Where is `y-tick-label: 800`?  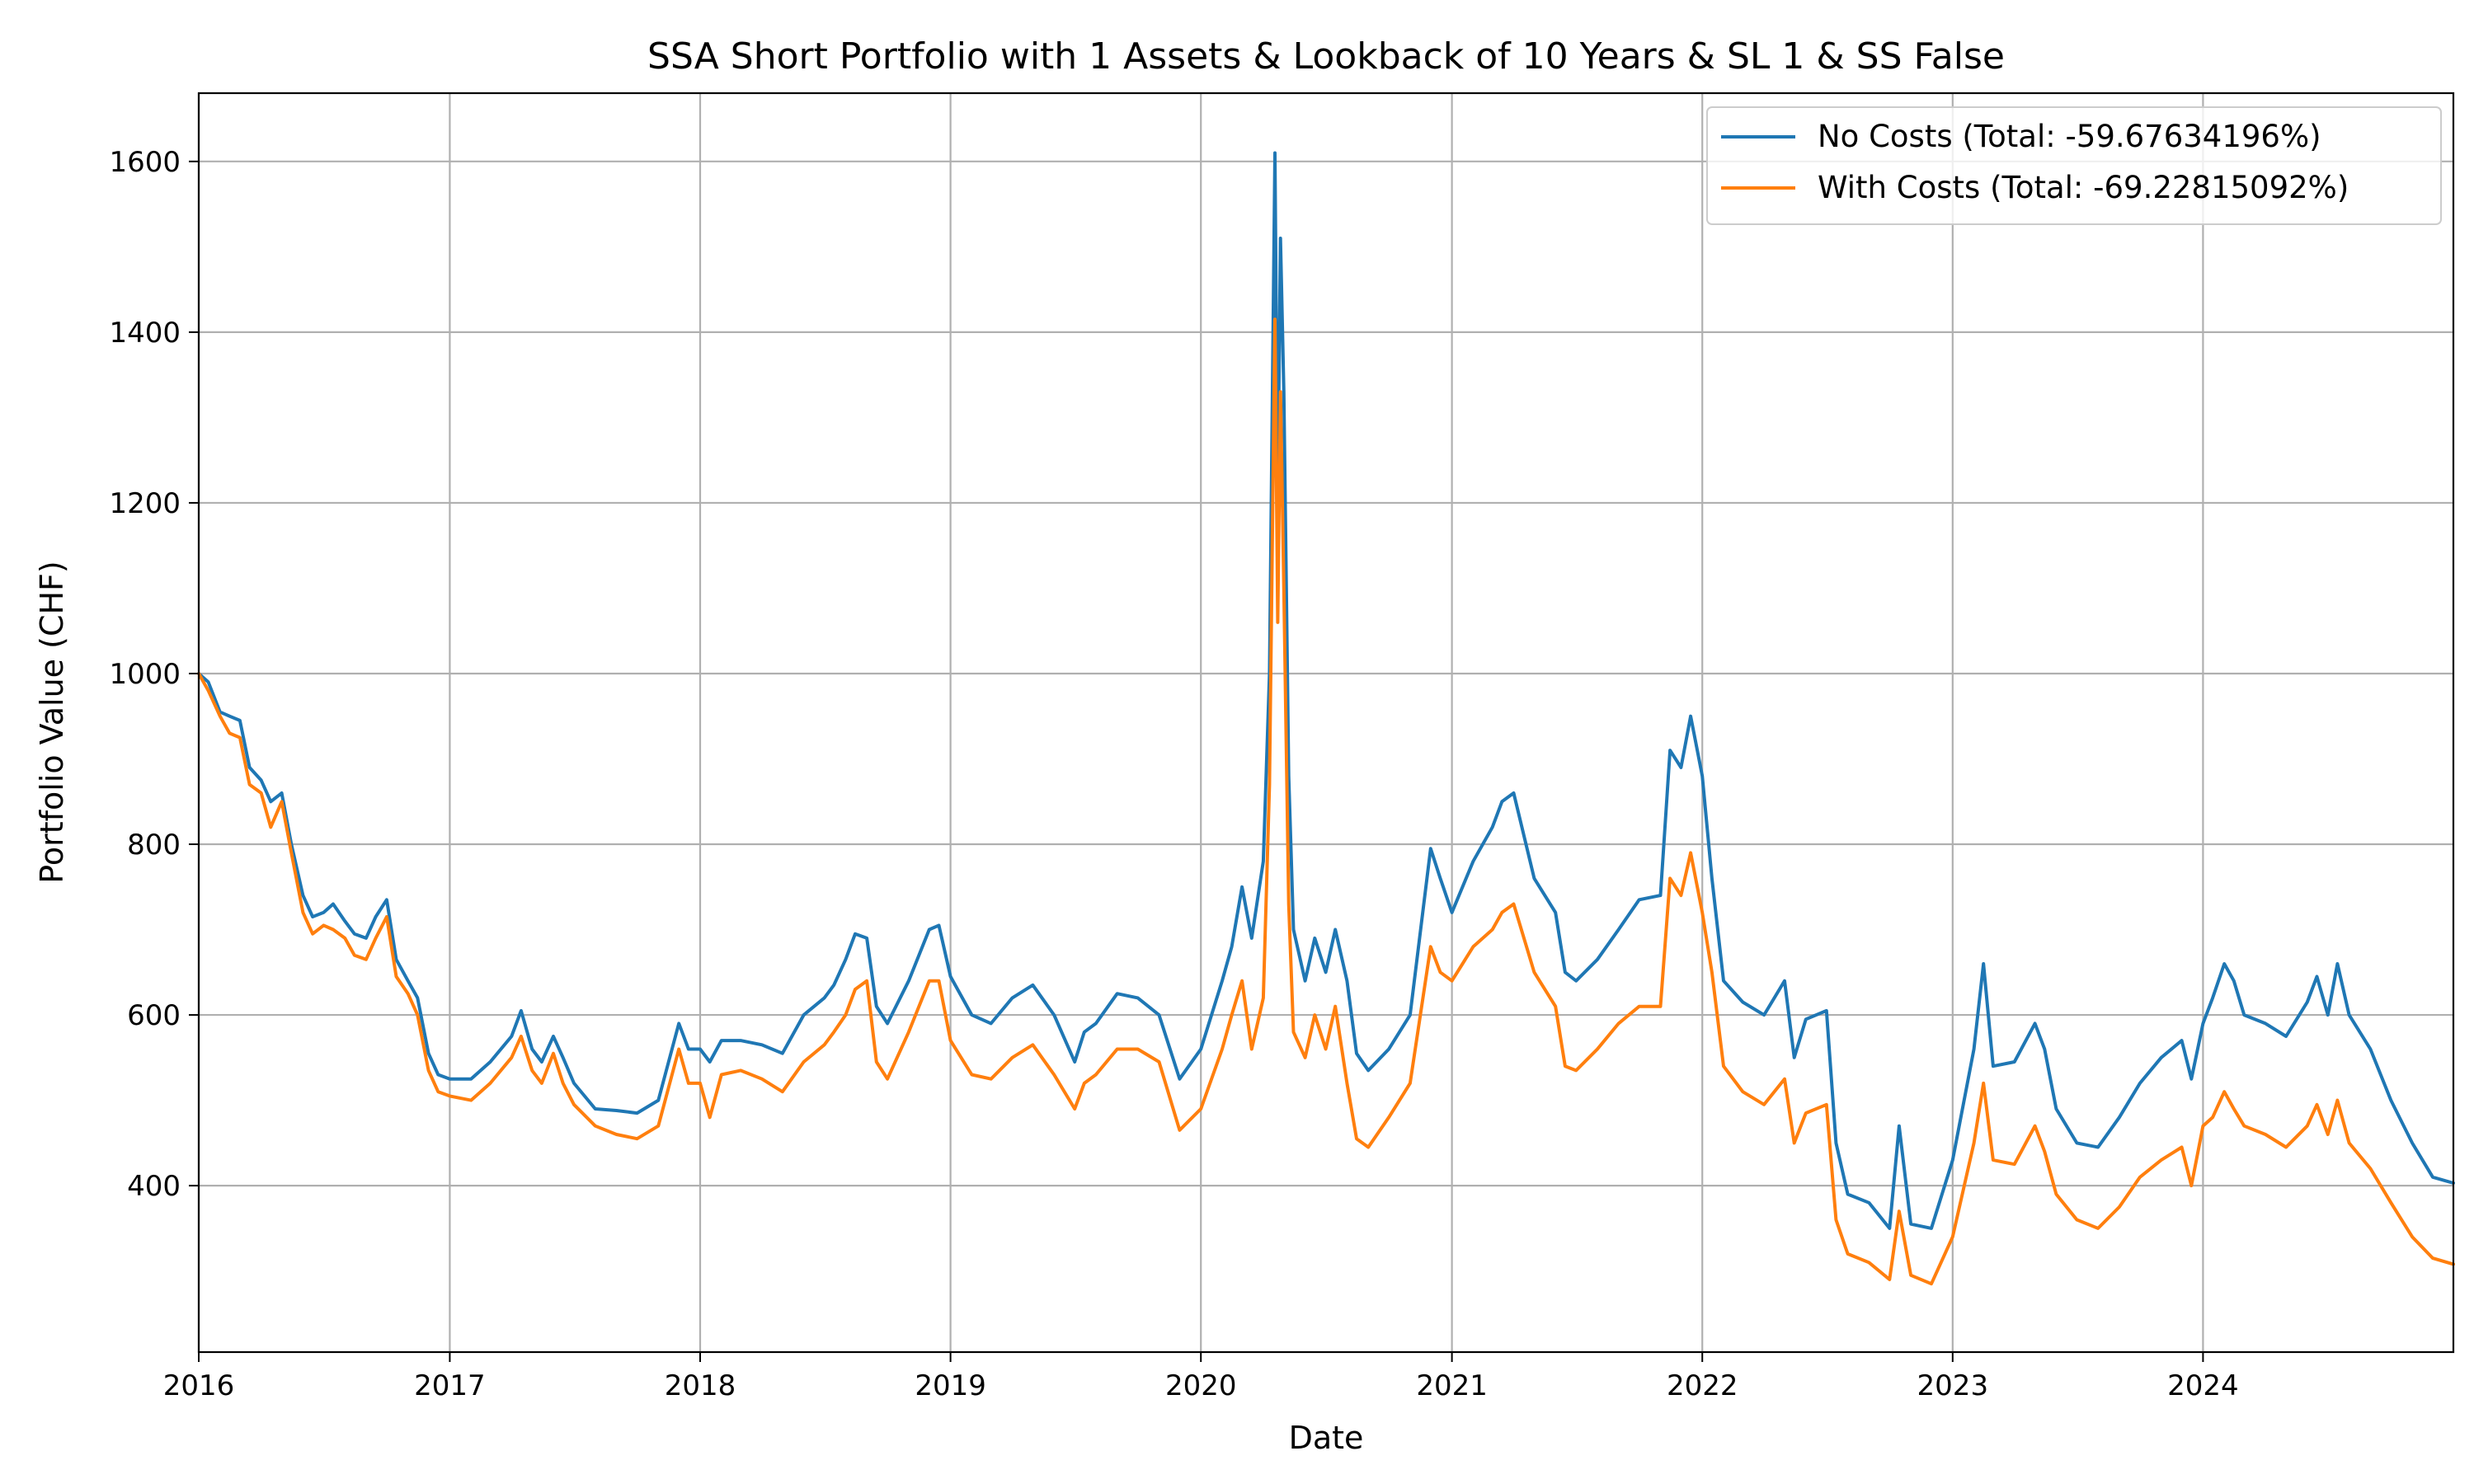
y-tick-label: 800 is located at coordinates (154, 845).